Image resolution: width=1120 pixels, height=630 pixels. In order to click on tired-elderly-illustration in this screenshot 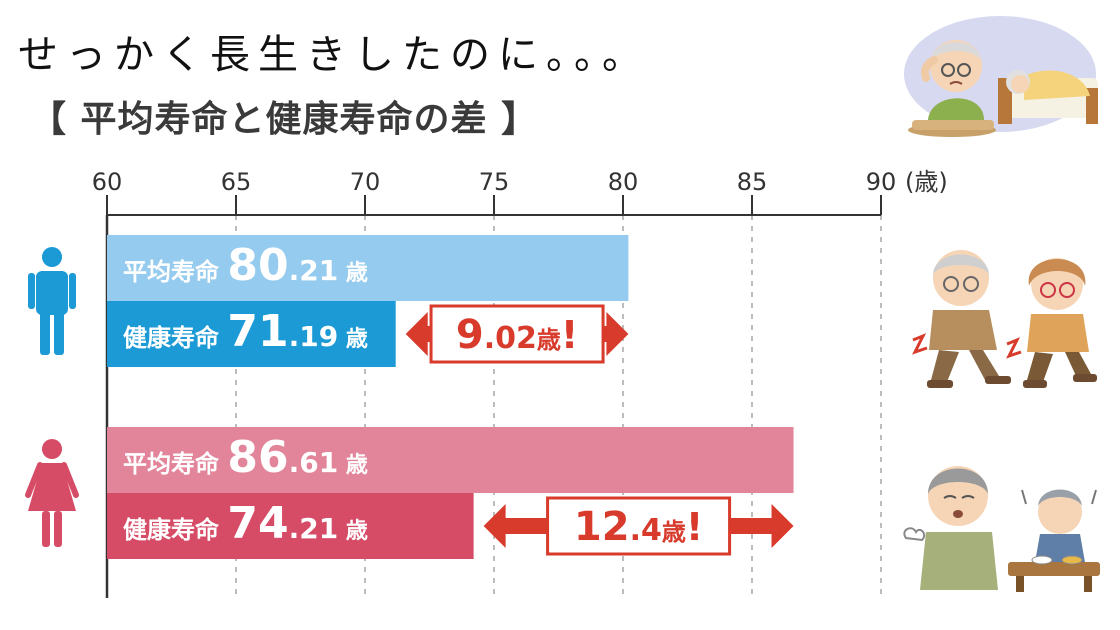, I will do `click(1001, 529)`.